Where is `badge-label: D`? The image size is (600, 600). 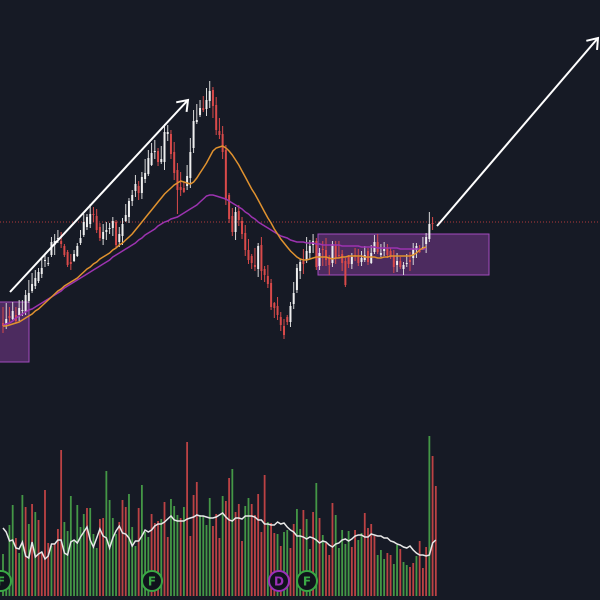
badge-label: D is located at coordinates (279, 582).